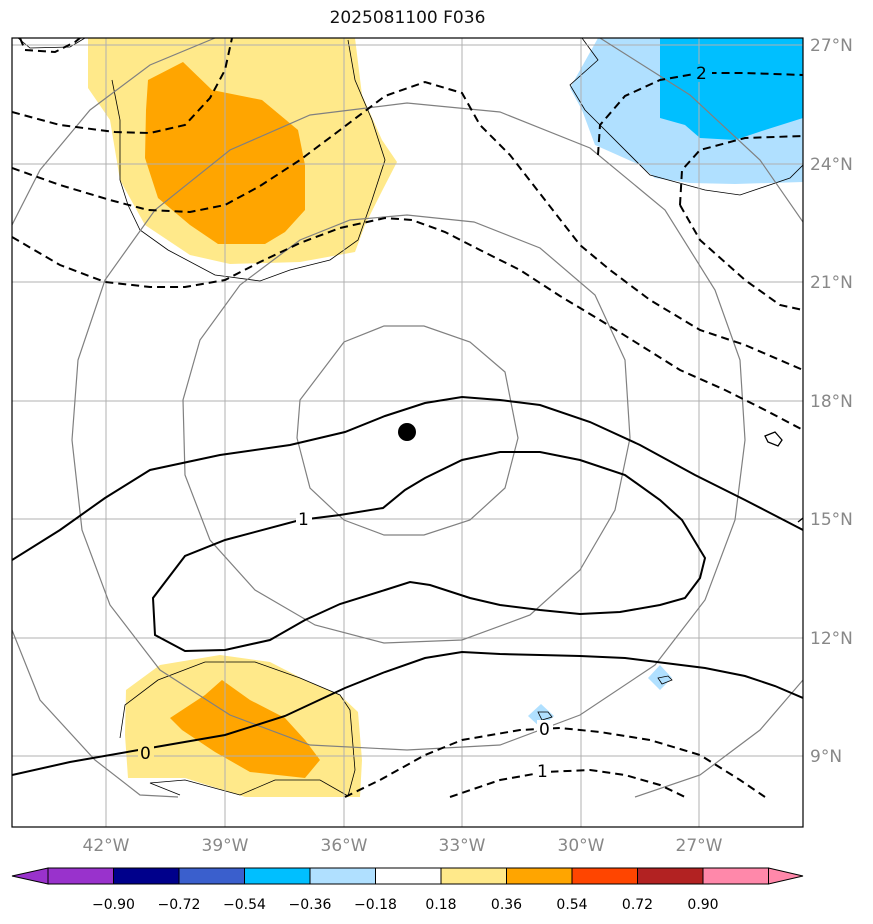  What do you see at coordinates (831, 46) in the screenshot?
I see `lat-label: 27°N` at bounding box center [831, 46].